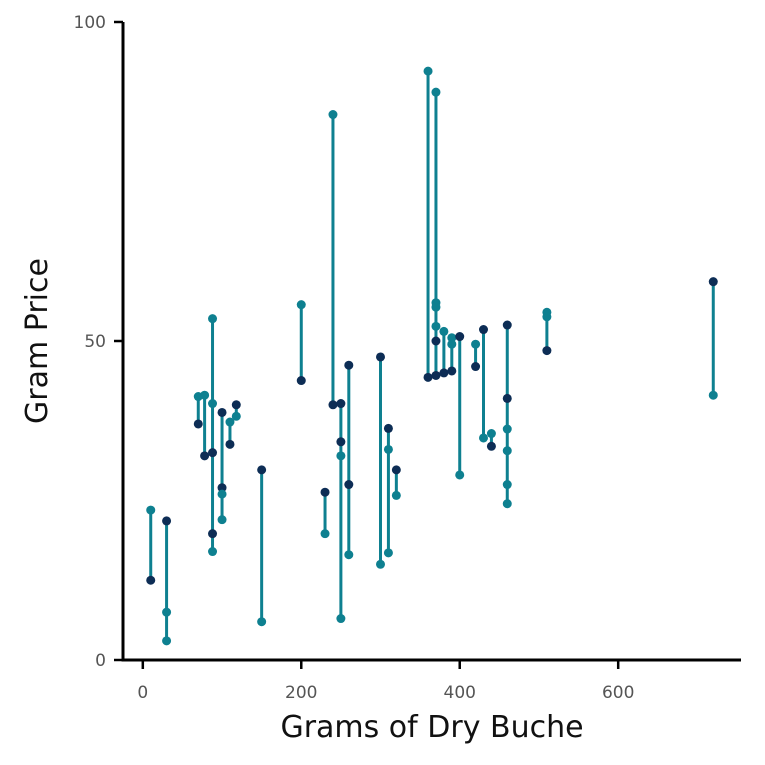 The image size is (765, 765). Describe the element at coordinates (460, 693) in the screenshot. I see `x-tick-label: 400` at that location.